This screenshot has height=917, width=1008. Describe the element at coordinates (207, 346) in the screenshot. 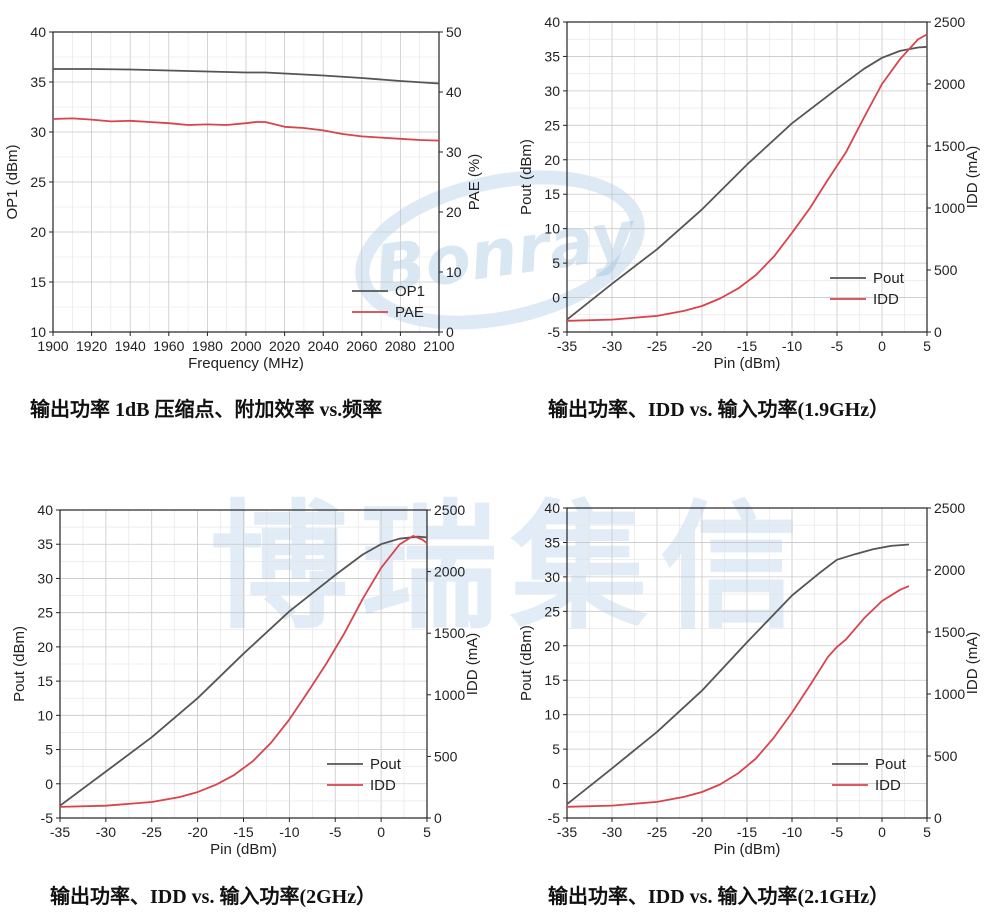

I see `x-tick-label: 1980` at that location.